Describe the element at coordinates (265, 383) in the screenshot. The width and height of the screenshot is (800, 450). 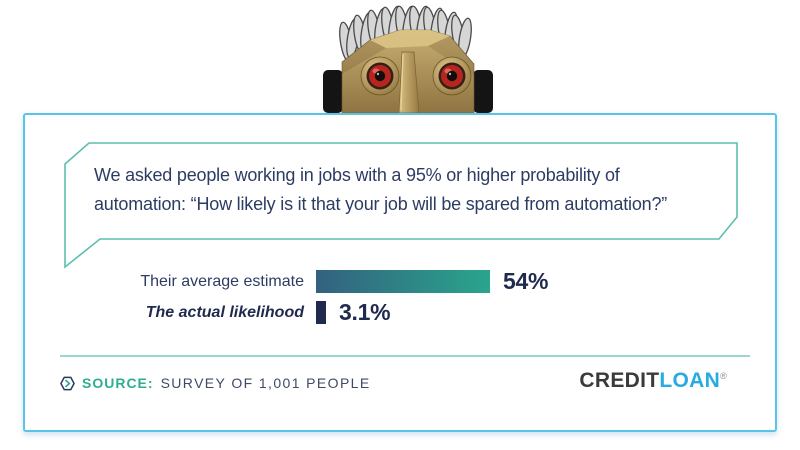
I see `source-text: SURVEY OF 1,001 PEOPLE` at that location.